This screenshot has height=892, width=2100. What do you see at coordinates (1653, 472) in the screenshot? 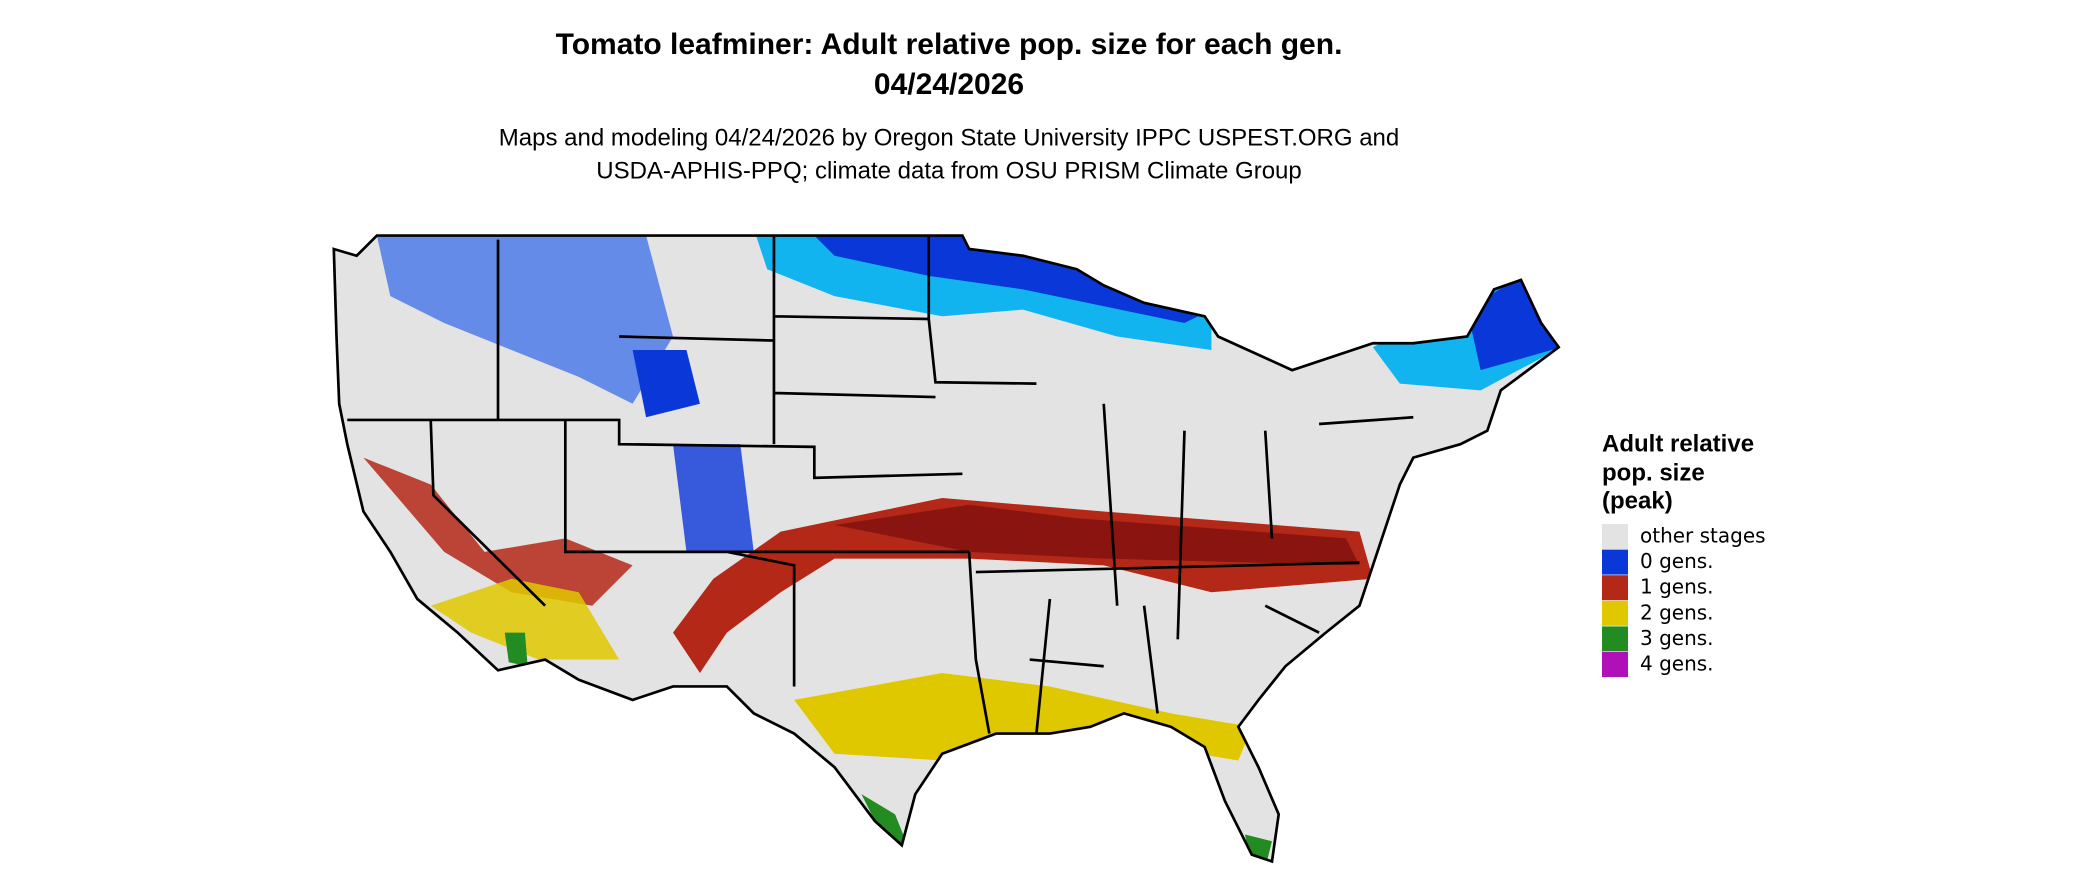
I see `legend-title: pop. size` at bounding box center [1653, 472].